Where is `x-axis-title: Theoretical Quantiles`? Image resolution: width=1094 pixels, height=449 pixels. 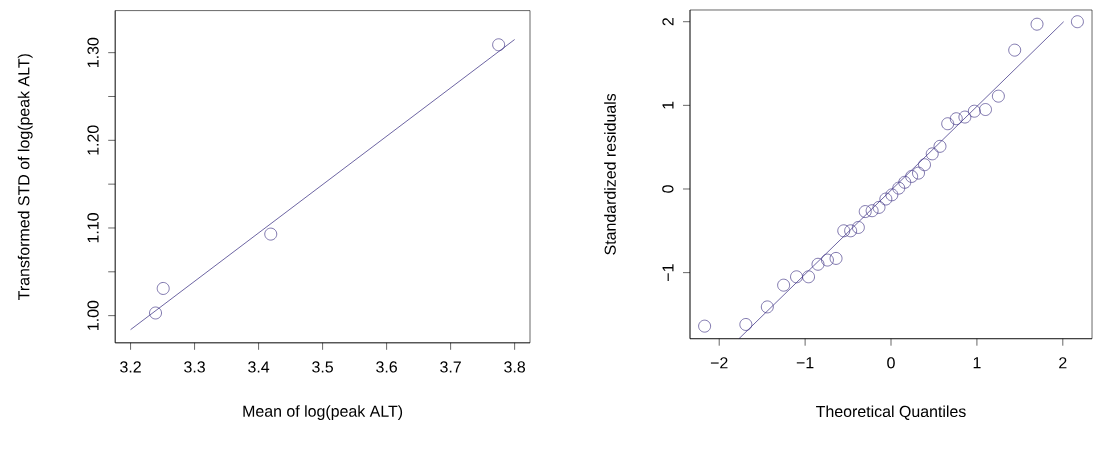 x-axis-title: Theoretical Quantiles is located at coordinates (891, 412).